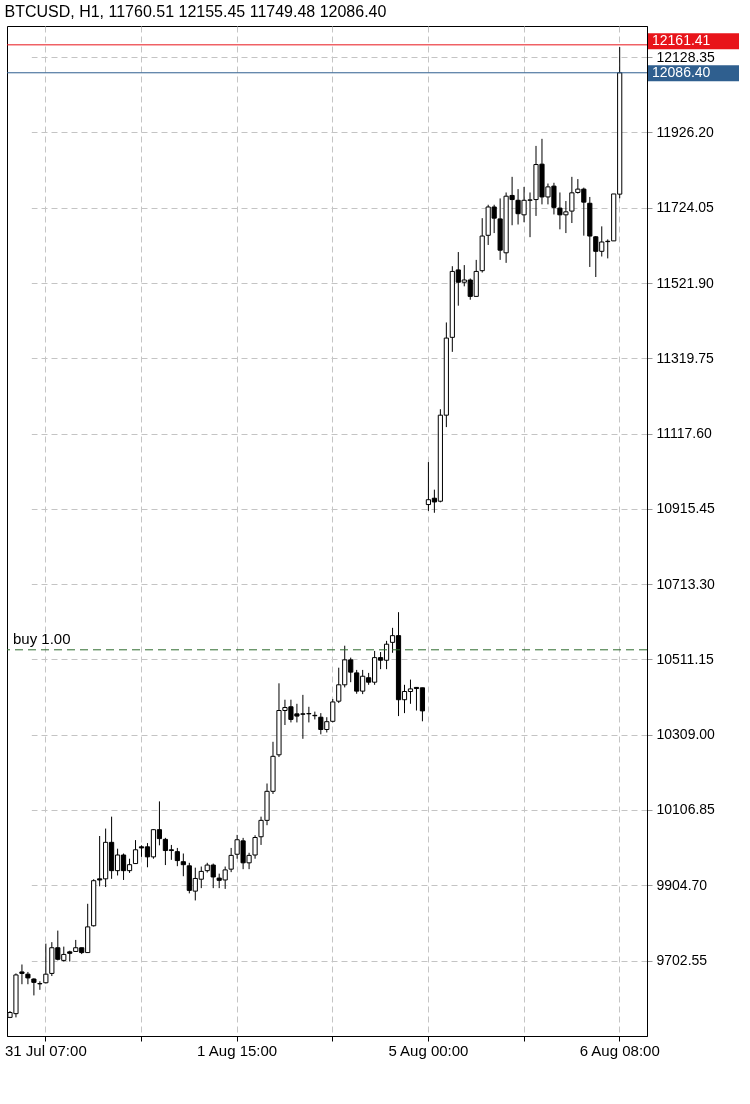 Image resolution: width=750 pixels, height=1104 pixels. I want to click on y-tick-label: 9904.70, so click(682, 884).